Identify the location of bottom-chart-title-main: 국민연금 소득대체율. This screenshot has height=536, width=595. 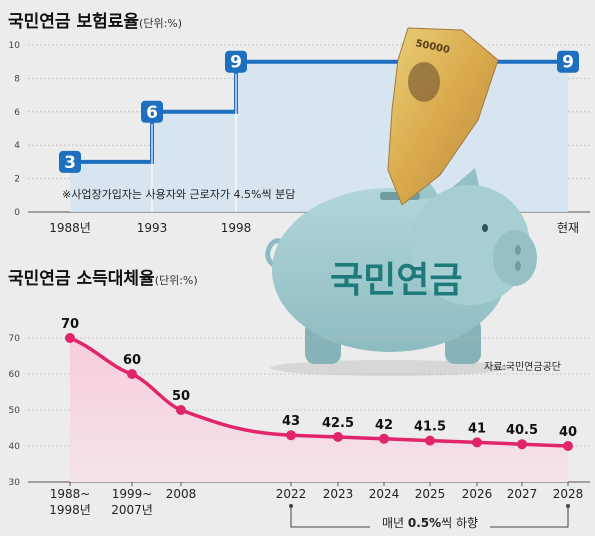
(81, 279).